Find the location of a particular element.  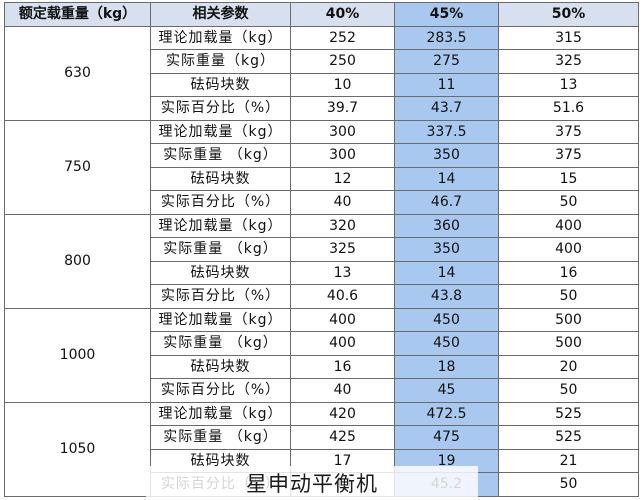

value-40-cell: 425 is located at coordinates (342, 437).